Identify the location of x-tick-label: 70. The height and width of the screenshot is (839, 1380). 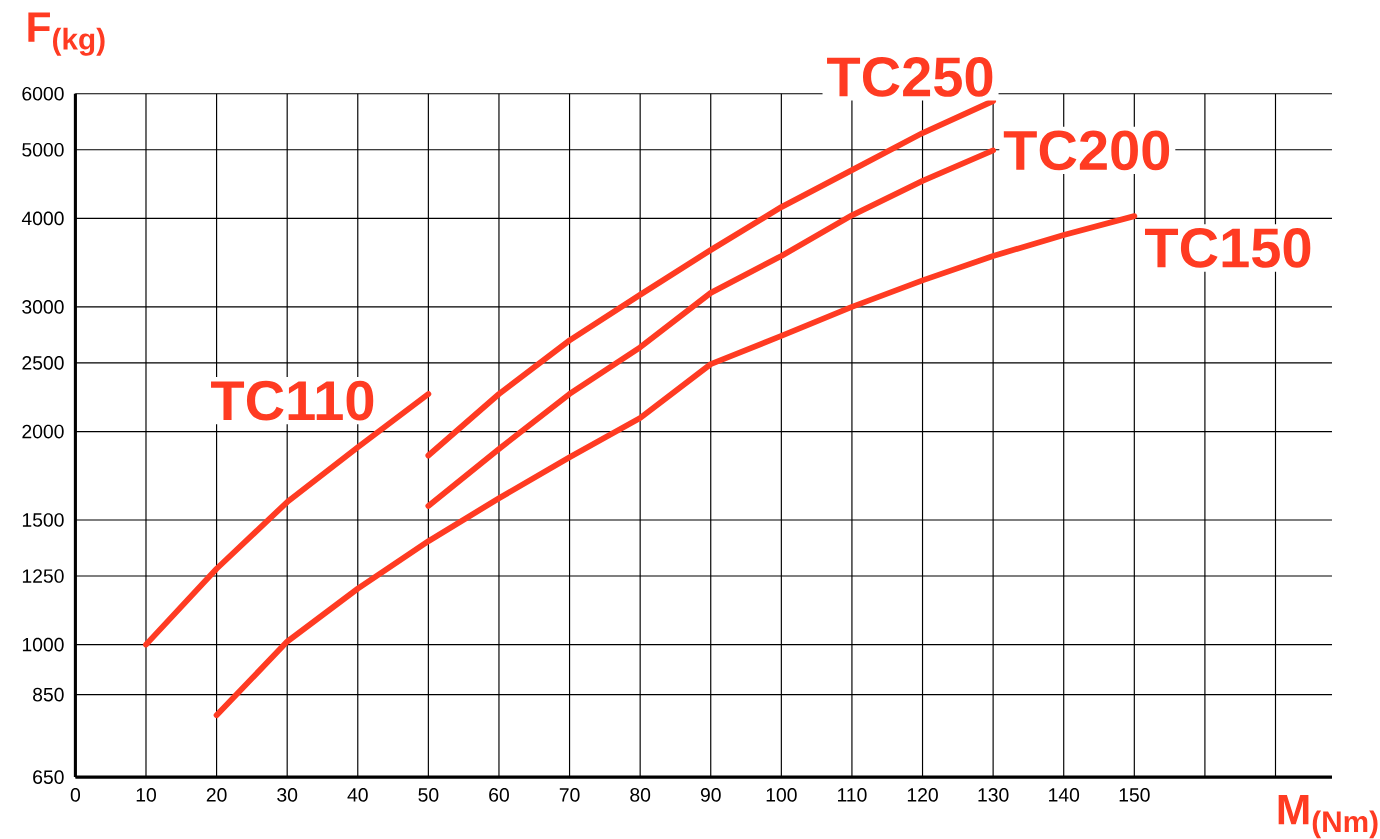
(569, 795).